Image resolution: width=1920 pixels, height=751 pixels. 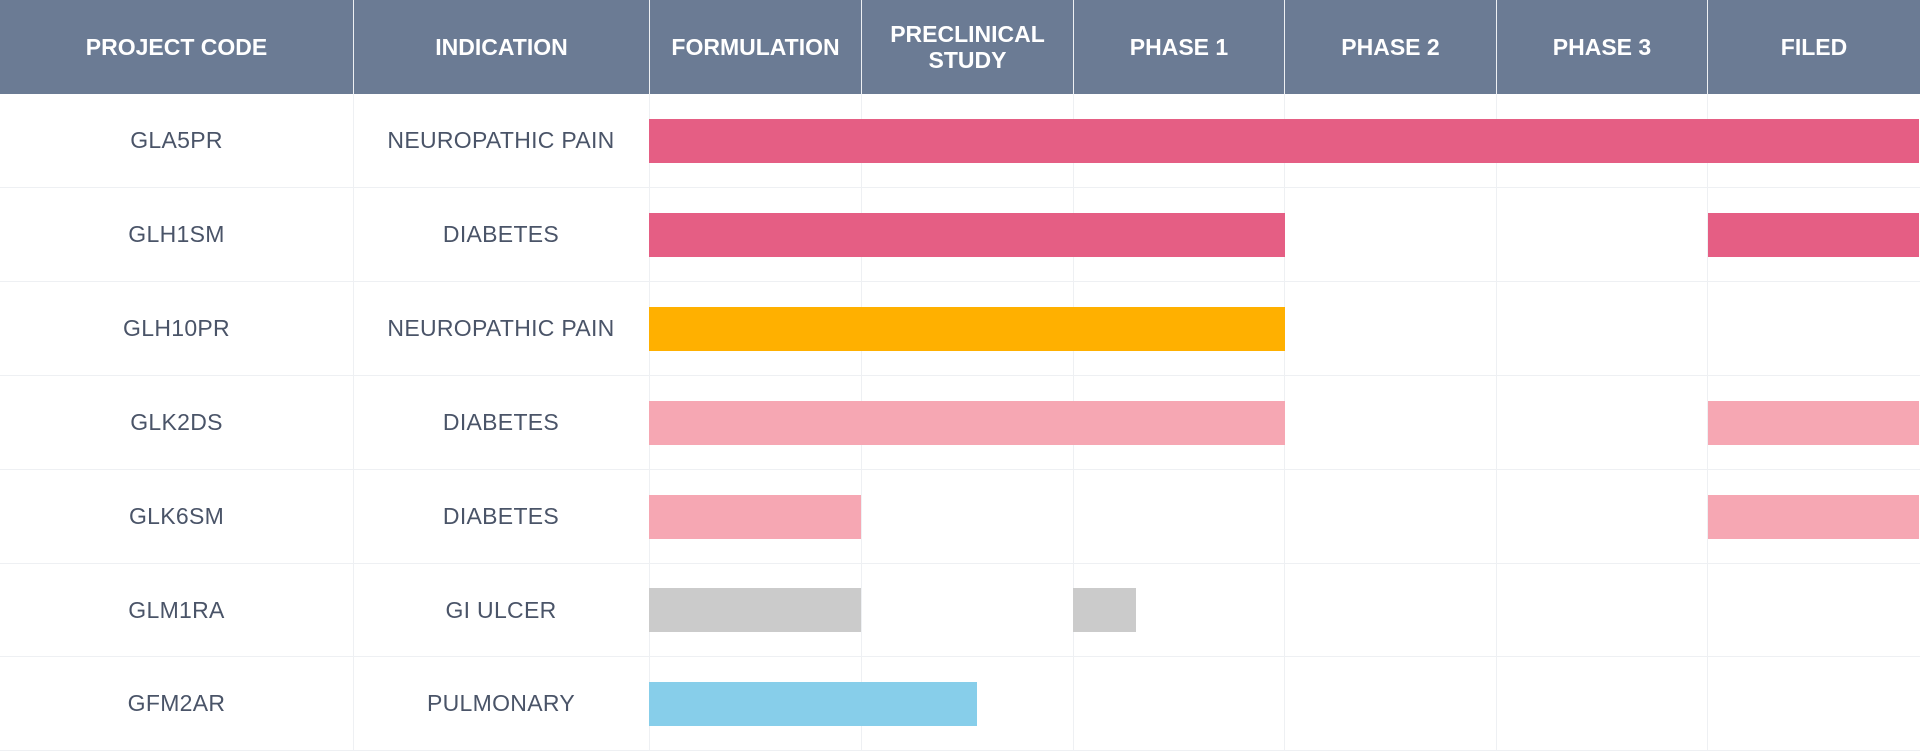 I want to click on header-cell: PHASE 1, so click(x=1178, y=47).